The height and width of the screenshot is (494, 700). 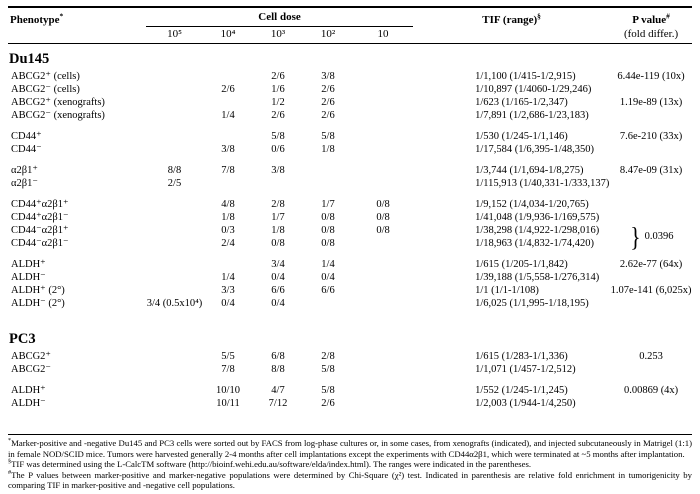 What do you see at coordinates (350, 330) in the screenshot?
I see `section-row: PC3` at bounding box center [350, 330].